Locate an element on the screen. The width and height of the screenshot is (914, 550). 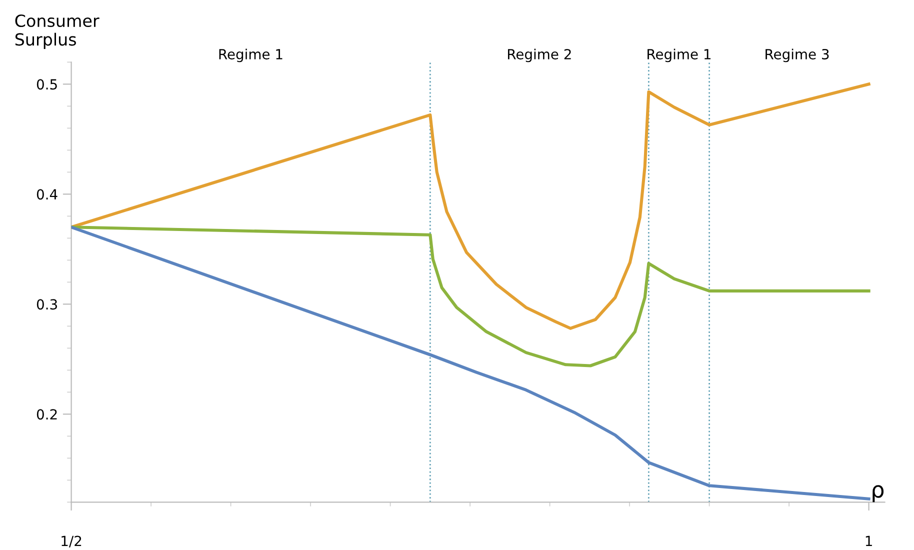
annotation: Regime 3 is located at coordinates (797, 55).